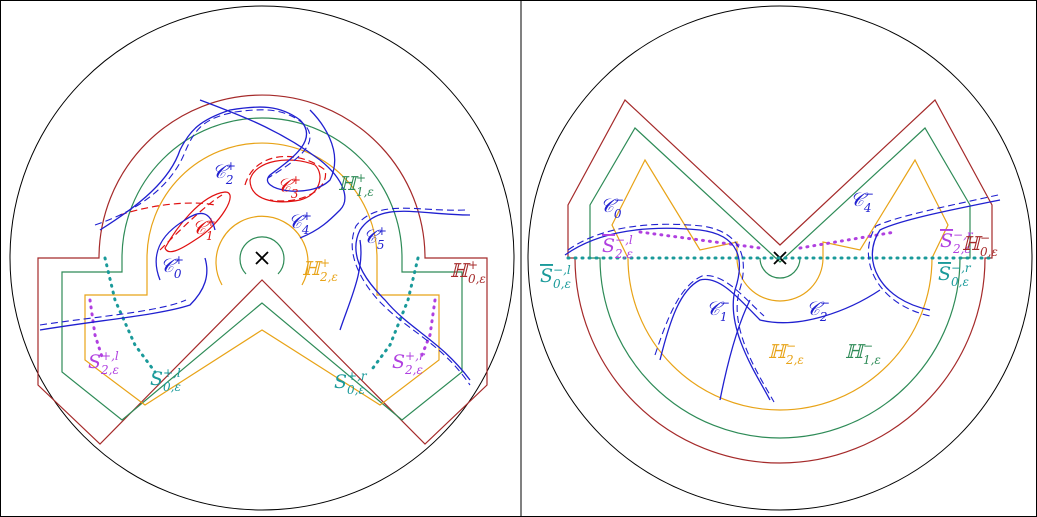 This screenshot has width=1037, height=517. I want to click on region-label: S+,r 0,ε, so click(351, 383).